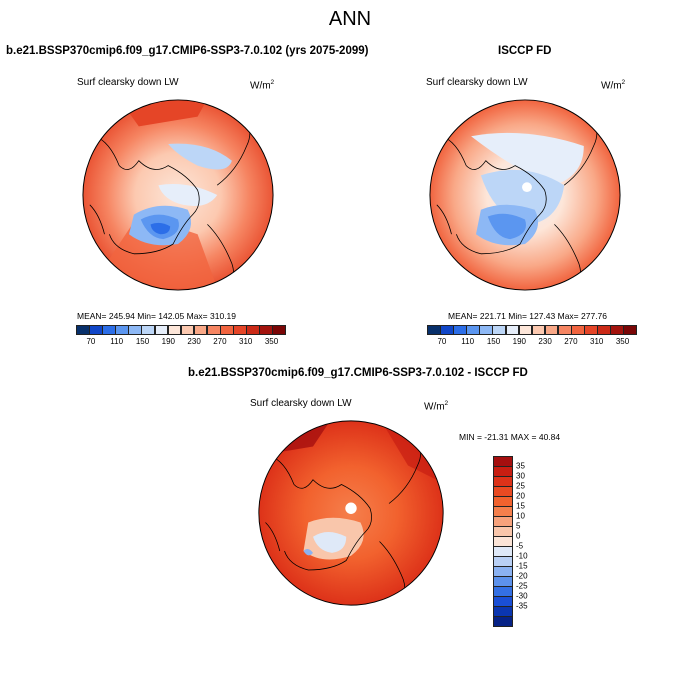 The width and height of the screenshot is (700, 700). Describe the element at coordinates (522, 596) in the screenshot. I see `panel-3-colorbar-label: -30` at that location.